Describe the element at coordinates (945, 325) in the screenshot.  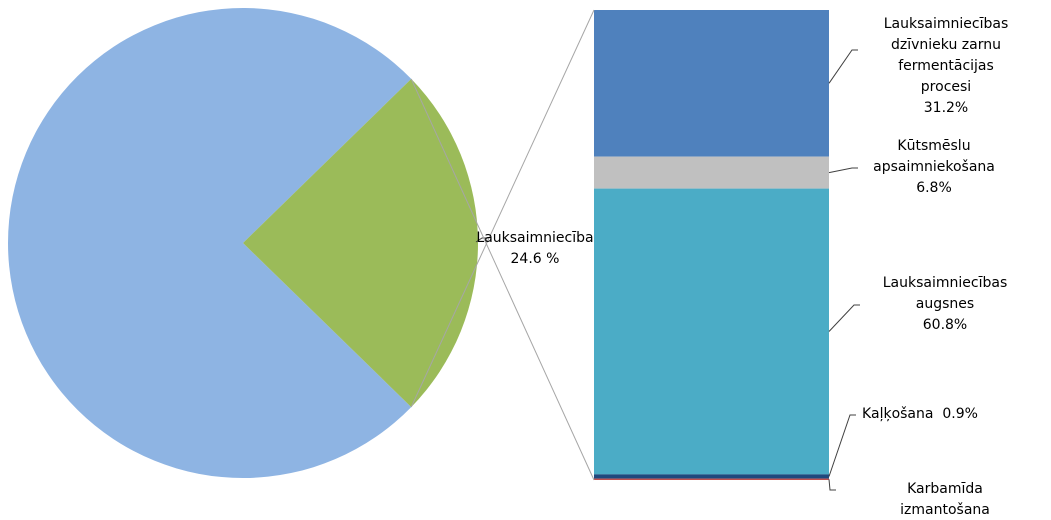
I see `segment-value: 60.8%` at that location.